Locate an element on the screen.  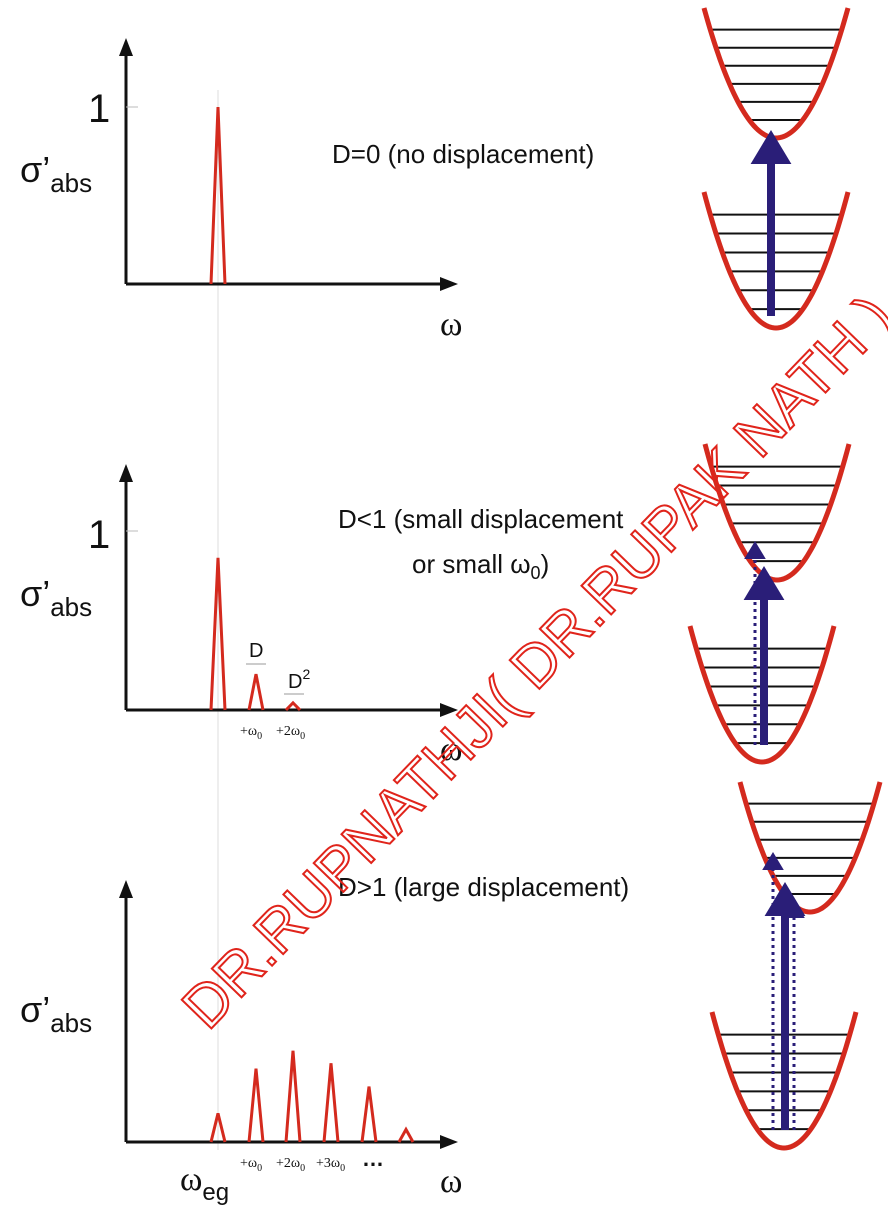
panel-3-x-label: ω is located at coordinates (451, 1181).